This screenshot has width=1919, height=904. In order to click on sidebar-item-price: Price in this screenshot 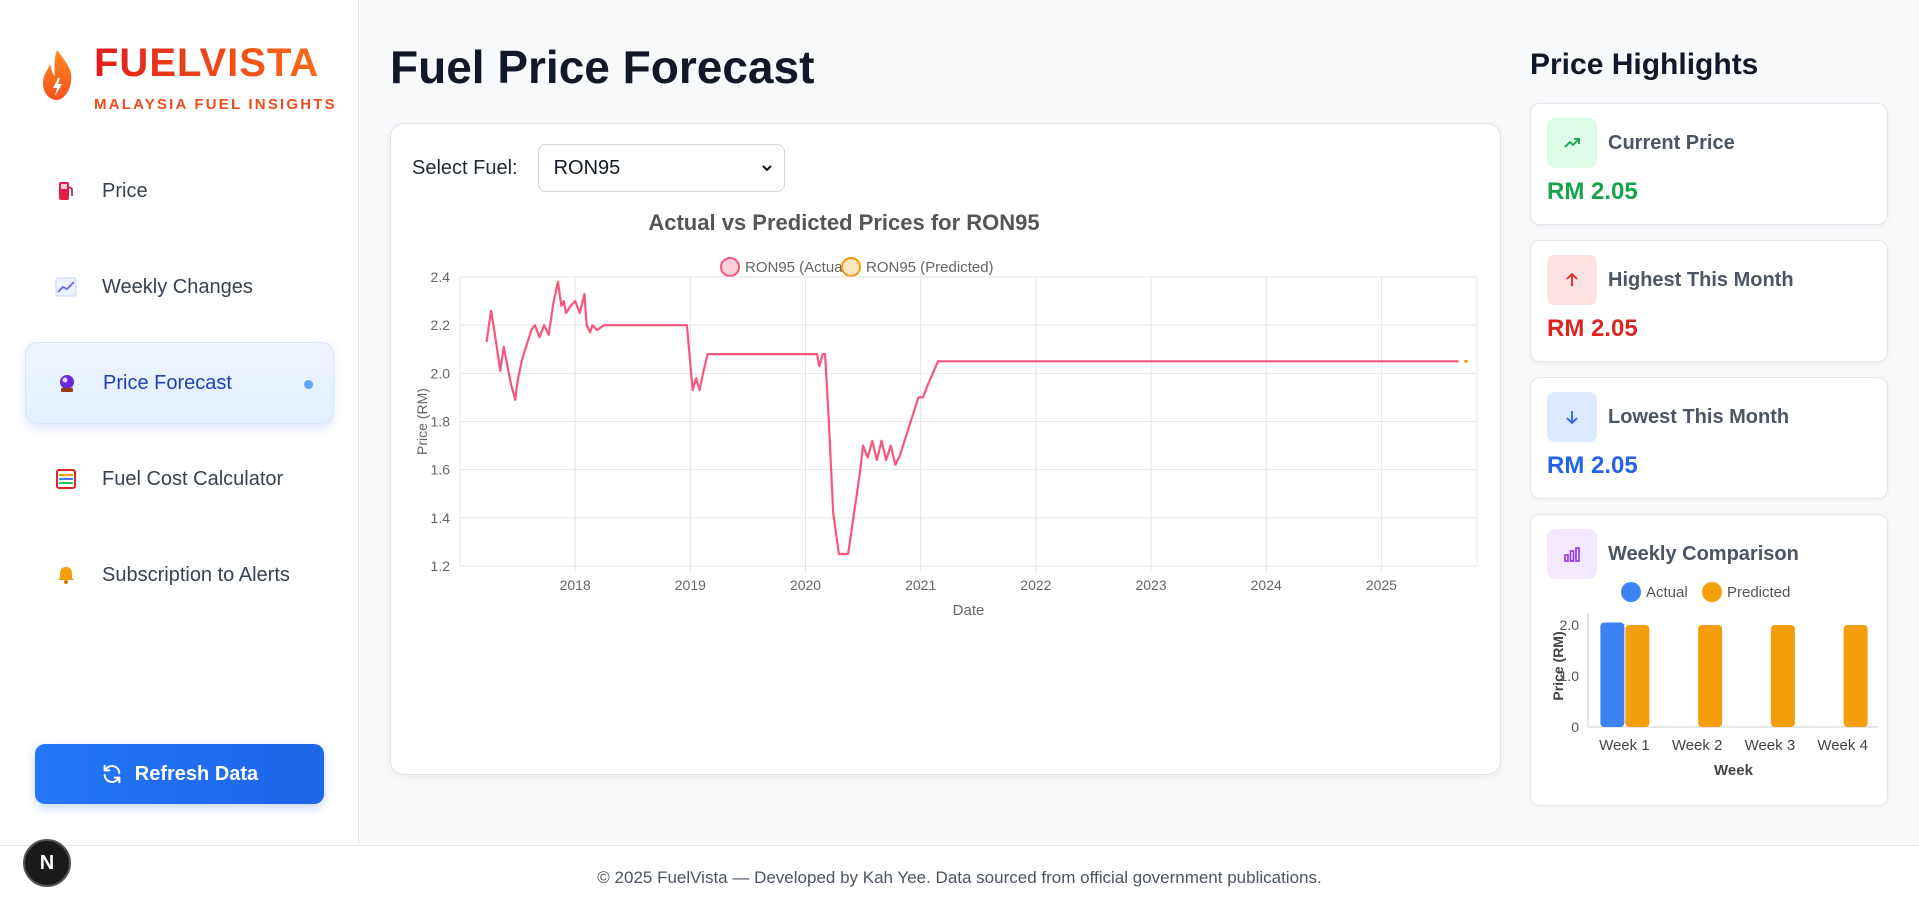, I will do `click(179, 191)`.